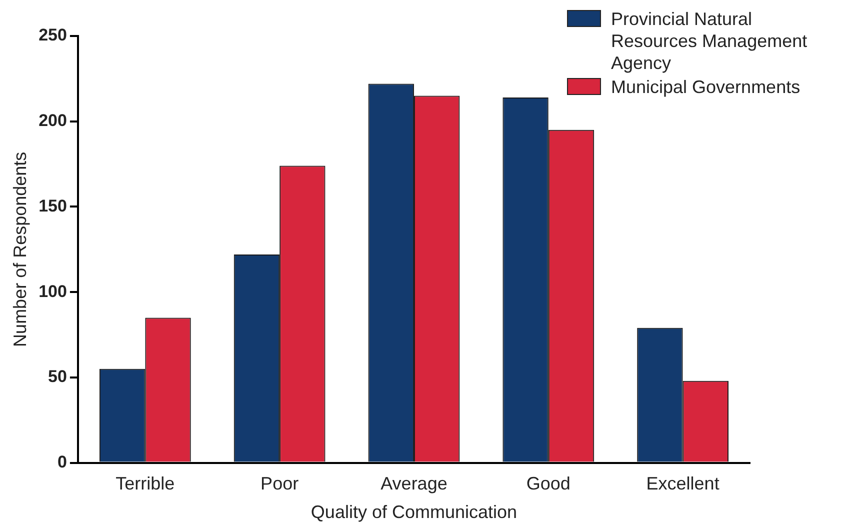 This screenshot has width=850, height=528. Describe the element at coordinates (52, 120) in the screenshot. I see `y-tick-label: 200` at that location.